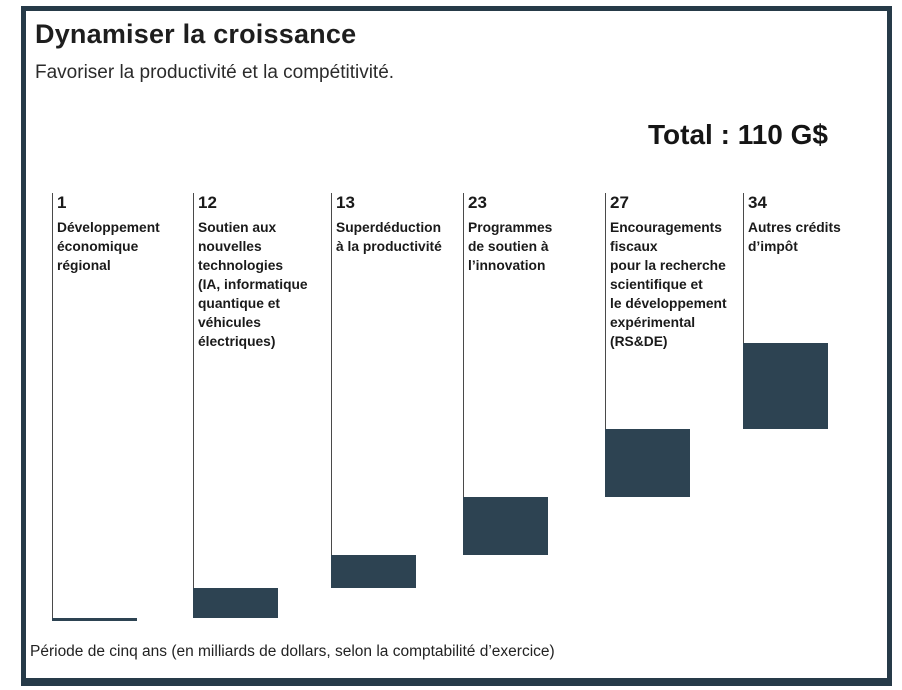 Image resolution: width=902 pixels, height=690 pixels. What do you see at coordinates (757, 202) in the screenshot?
I see `bar-value-label: 34` at bounding box center [757, 202].